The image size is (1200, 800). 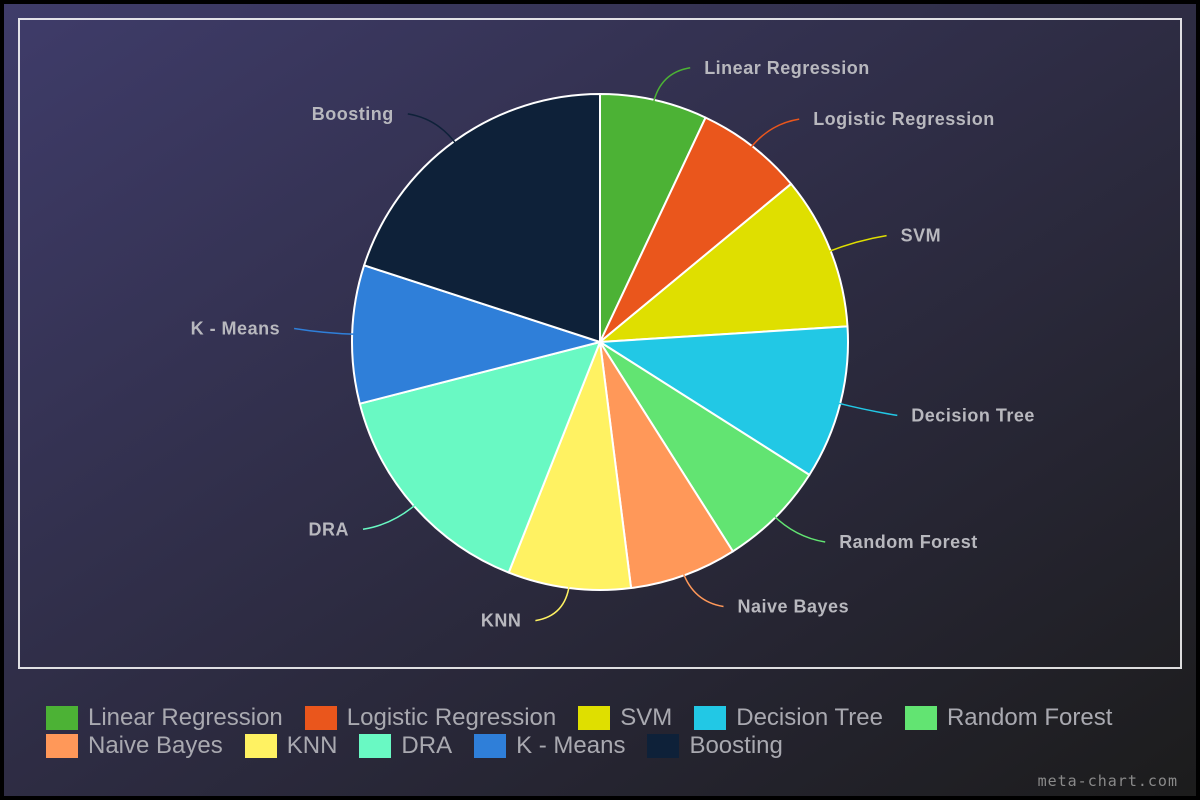 I want to click on legend-item-boosting: Boosting, so click(x=715, y=746).